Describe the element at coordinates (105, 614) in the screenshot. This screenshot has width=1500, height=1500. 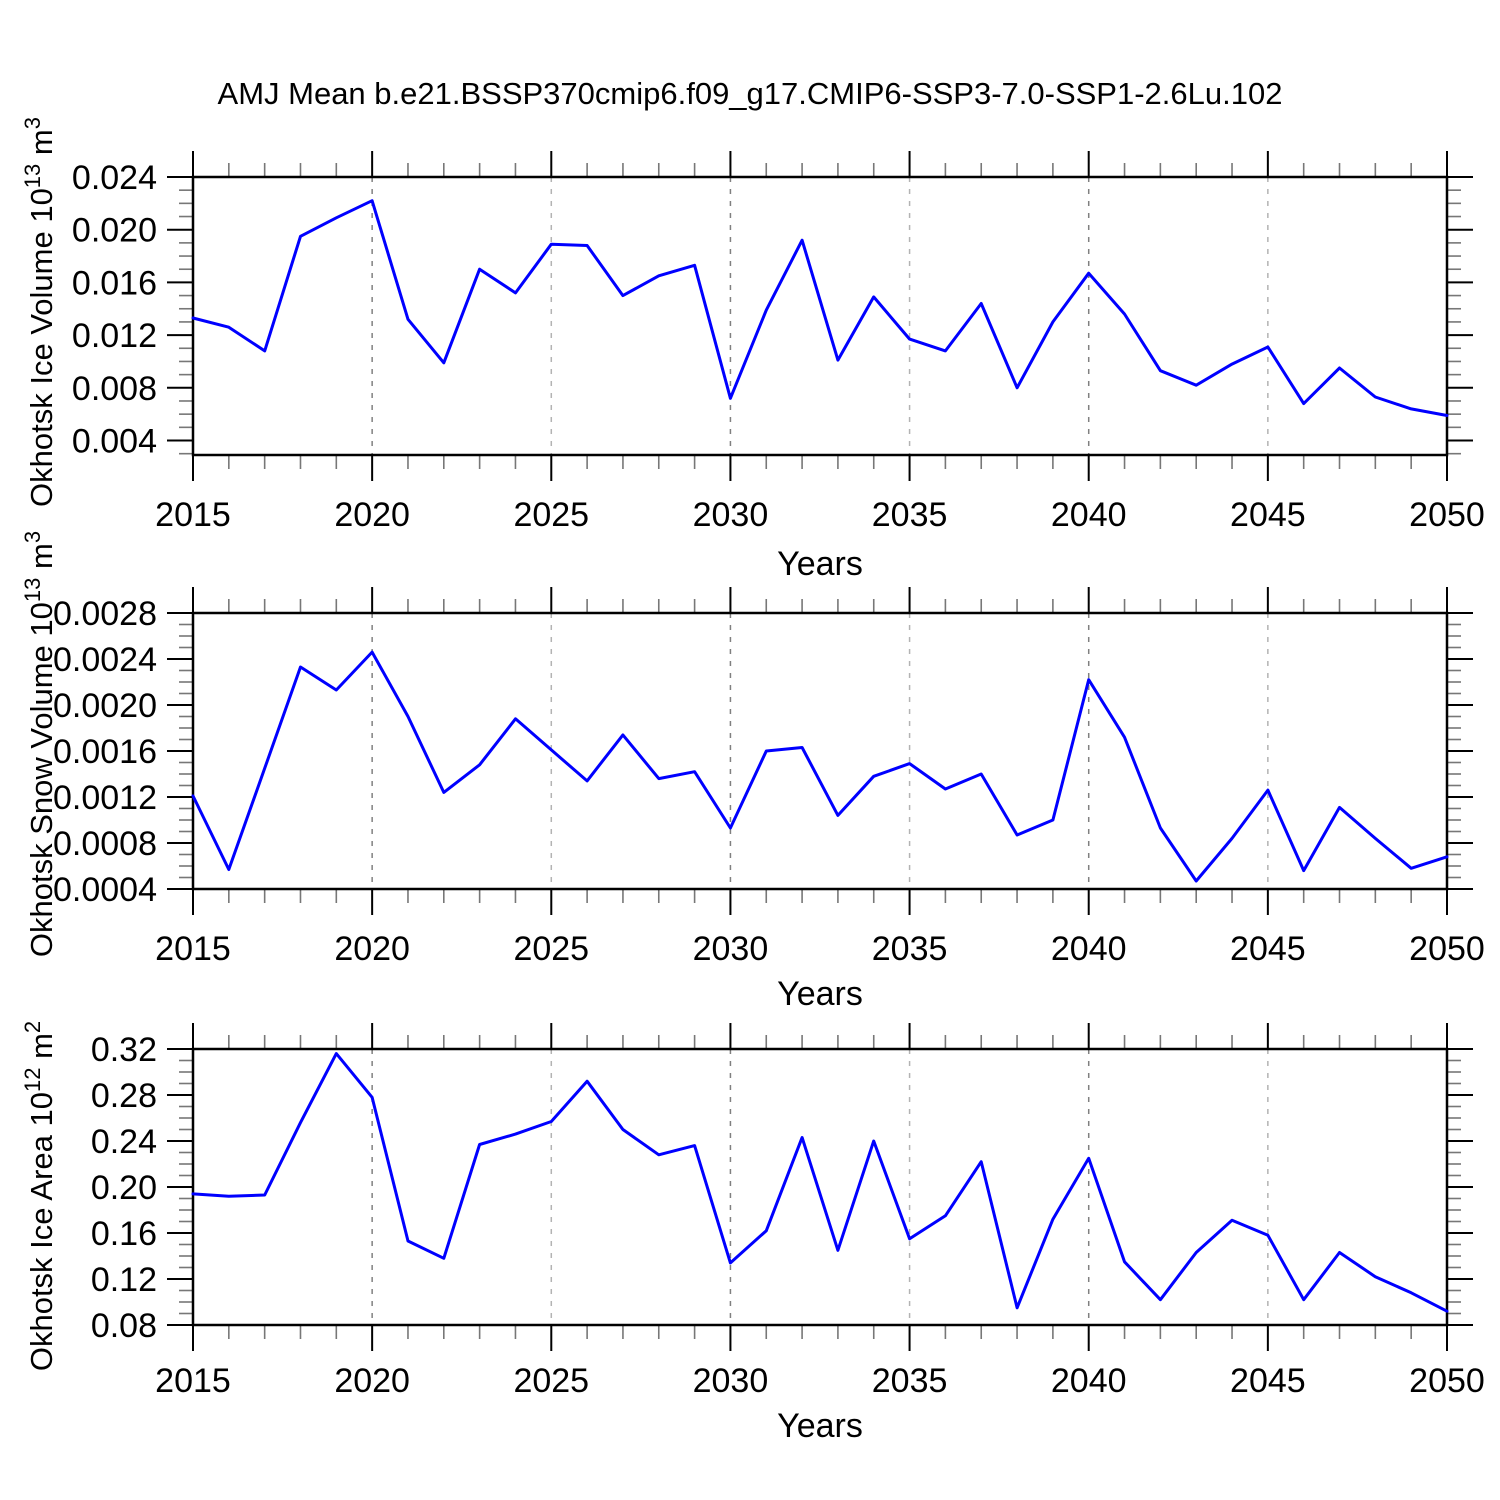
I see `y-tick-label: 0.0028` at that location.